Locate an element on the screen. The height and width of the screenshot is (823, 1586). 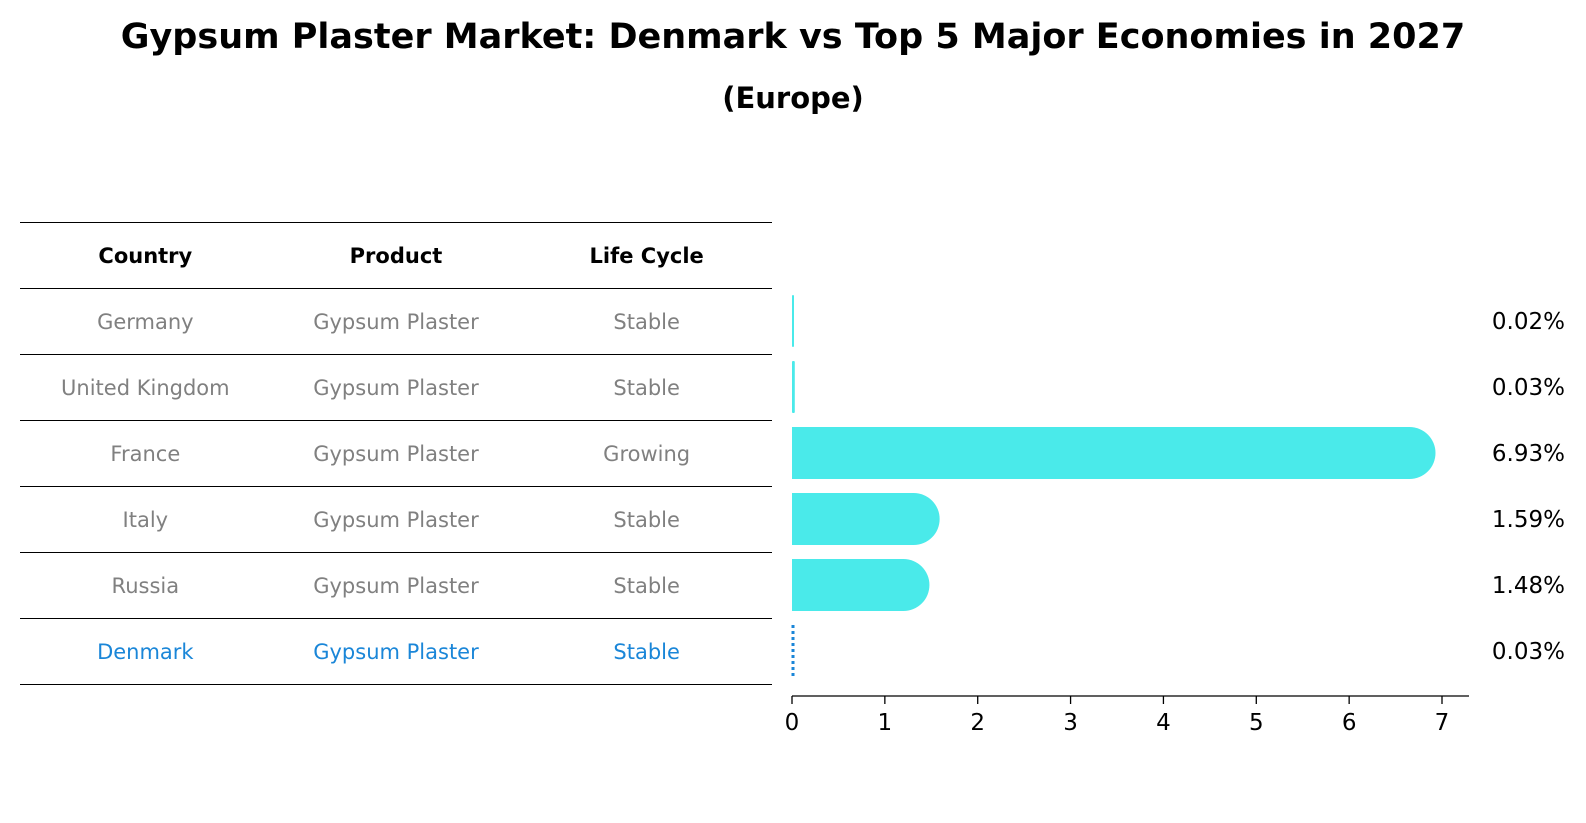
table-row: Italy Gypsum Plaster Stable is located at coordinates (396, 519).